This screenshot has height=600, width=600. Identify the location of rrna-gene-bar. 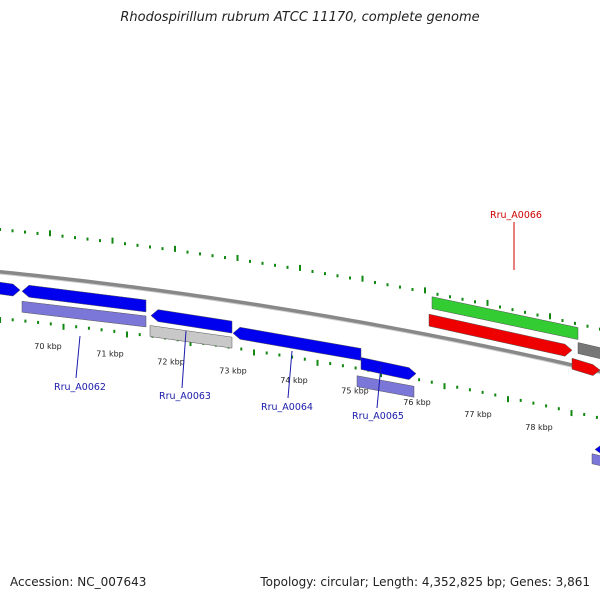
(505, 318).